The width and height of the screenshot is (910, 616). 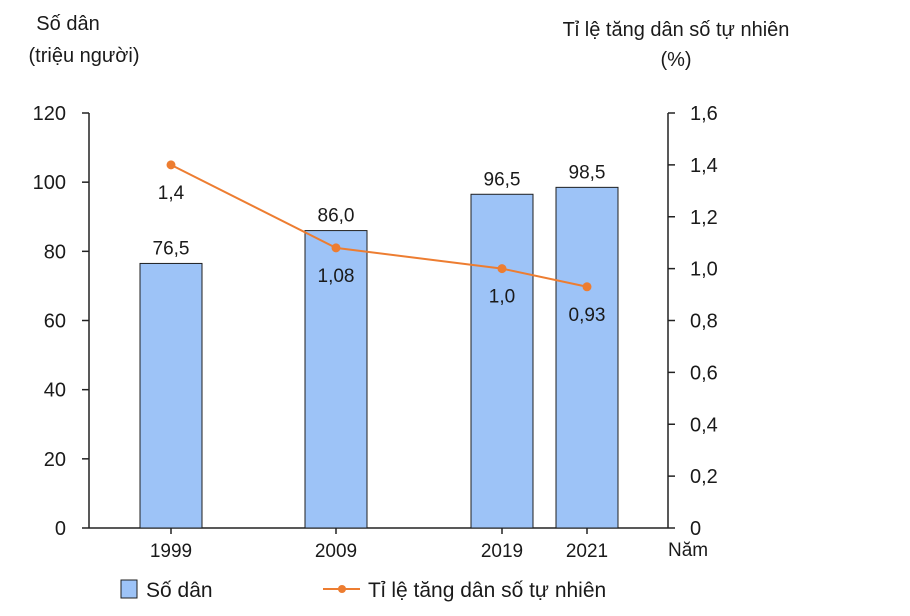 I want to click on population-bar-label: 76,5, so click(x=171, y=248).